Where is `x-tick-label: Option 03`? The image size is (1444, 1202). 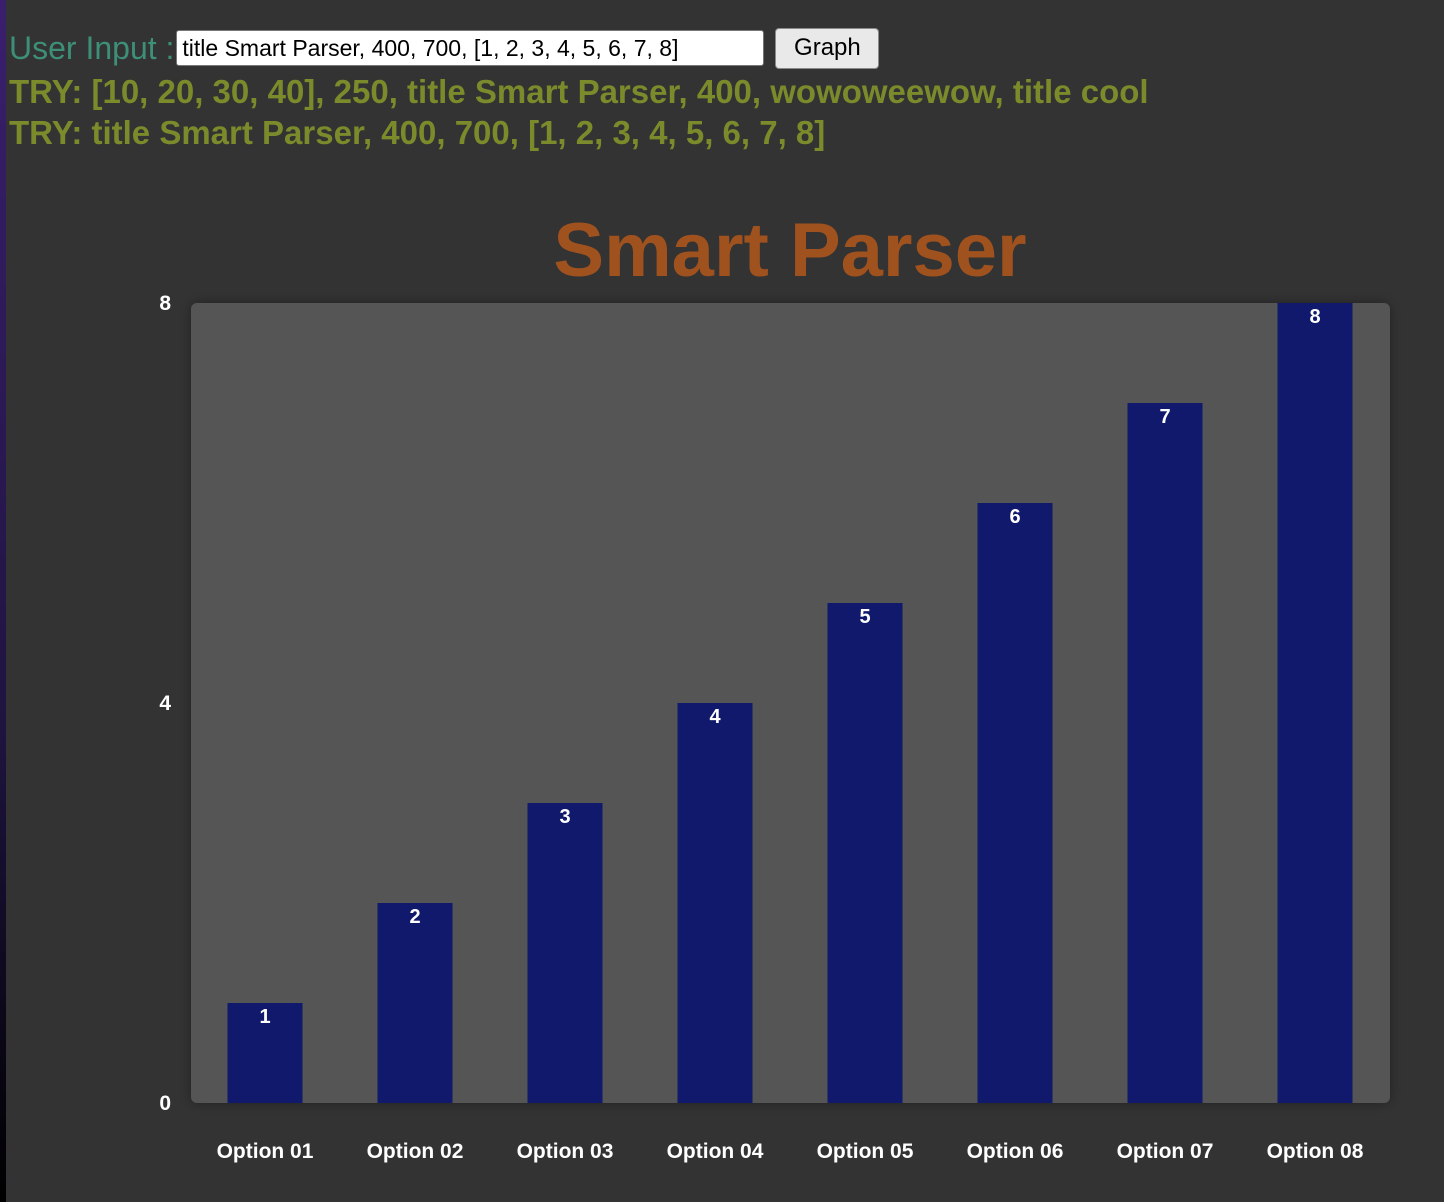 x-tick-label: Option 03 is located at coordinates (565, 1151).